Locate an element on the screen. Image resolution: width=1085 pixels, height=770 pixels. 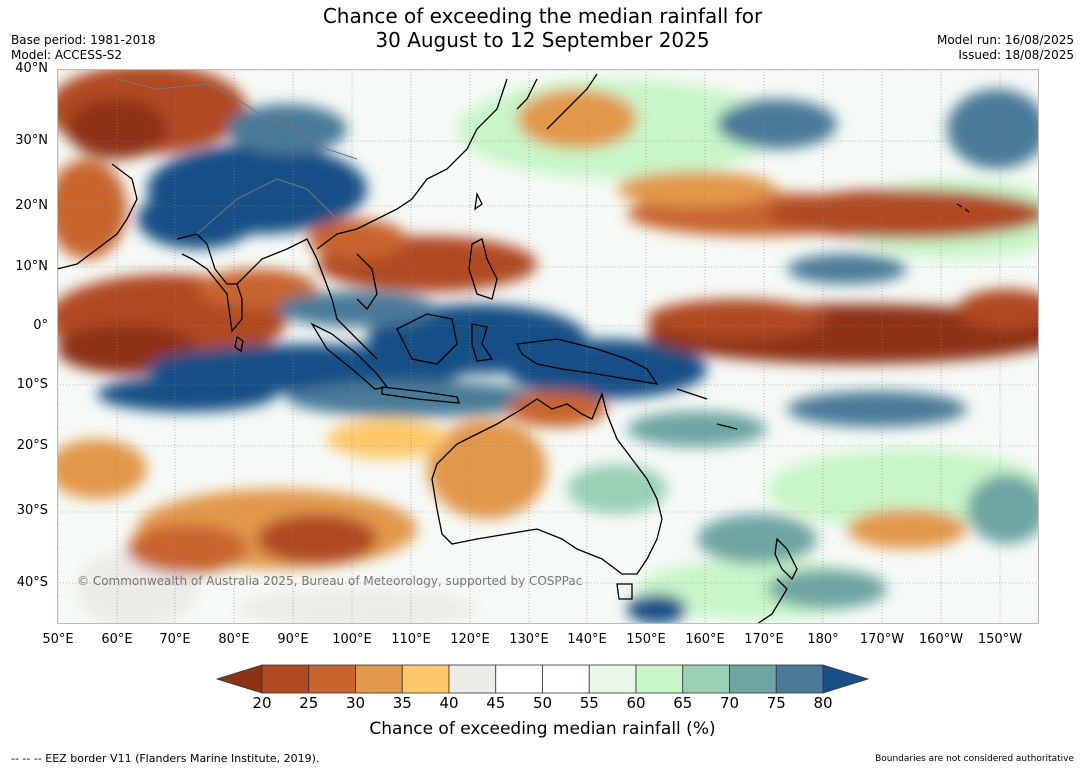
coast-indochina is located at coordinates (412, 164).